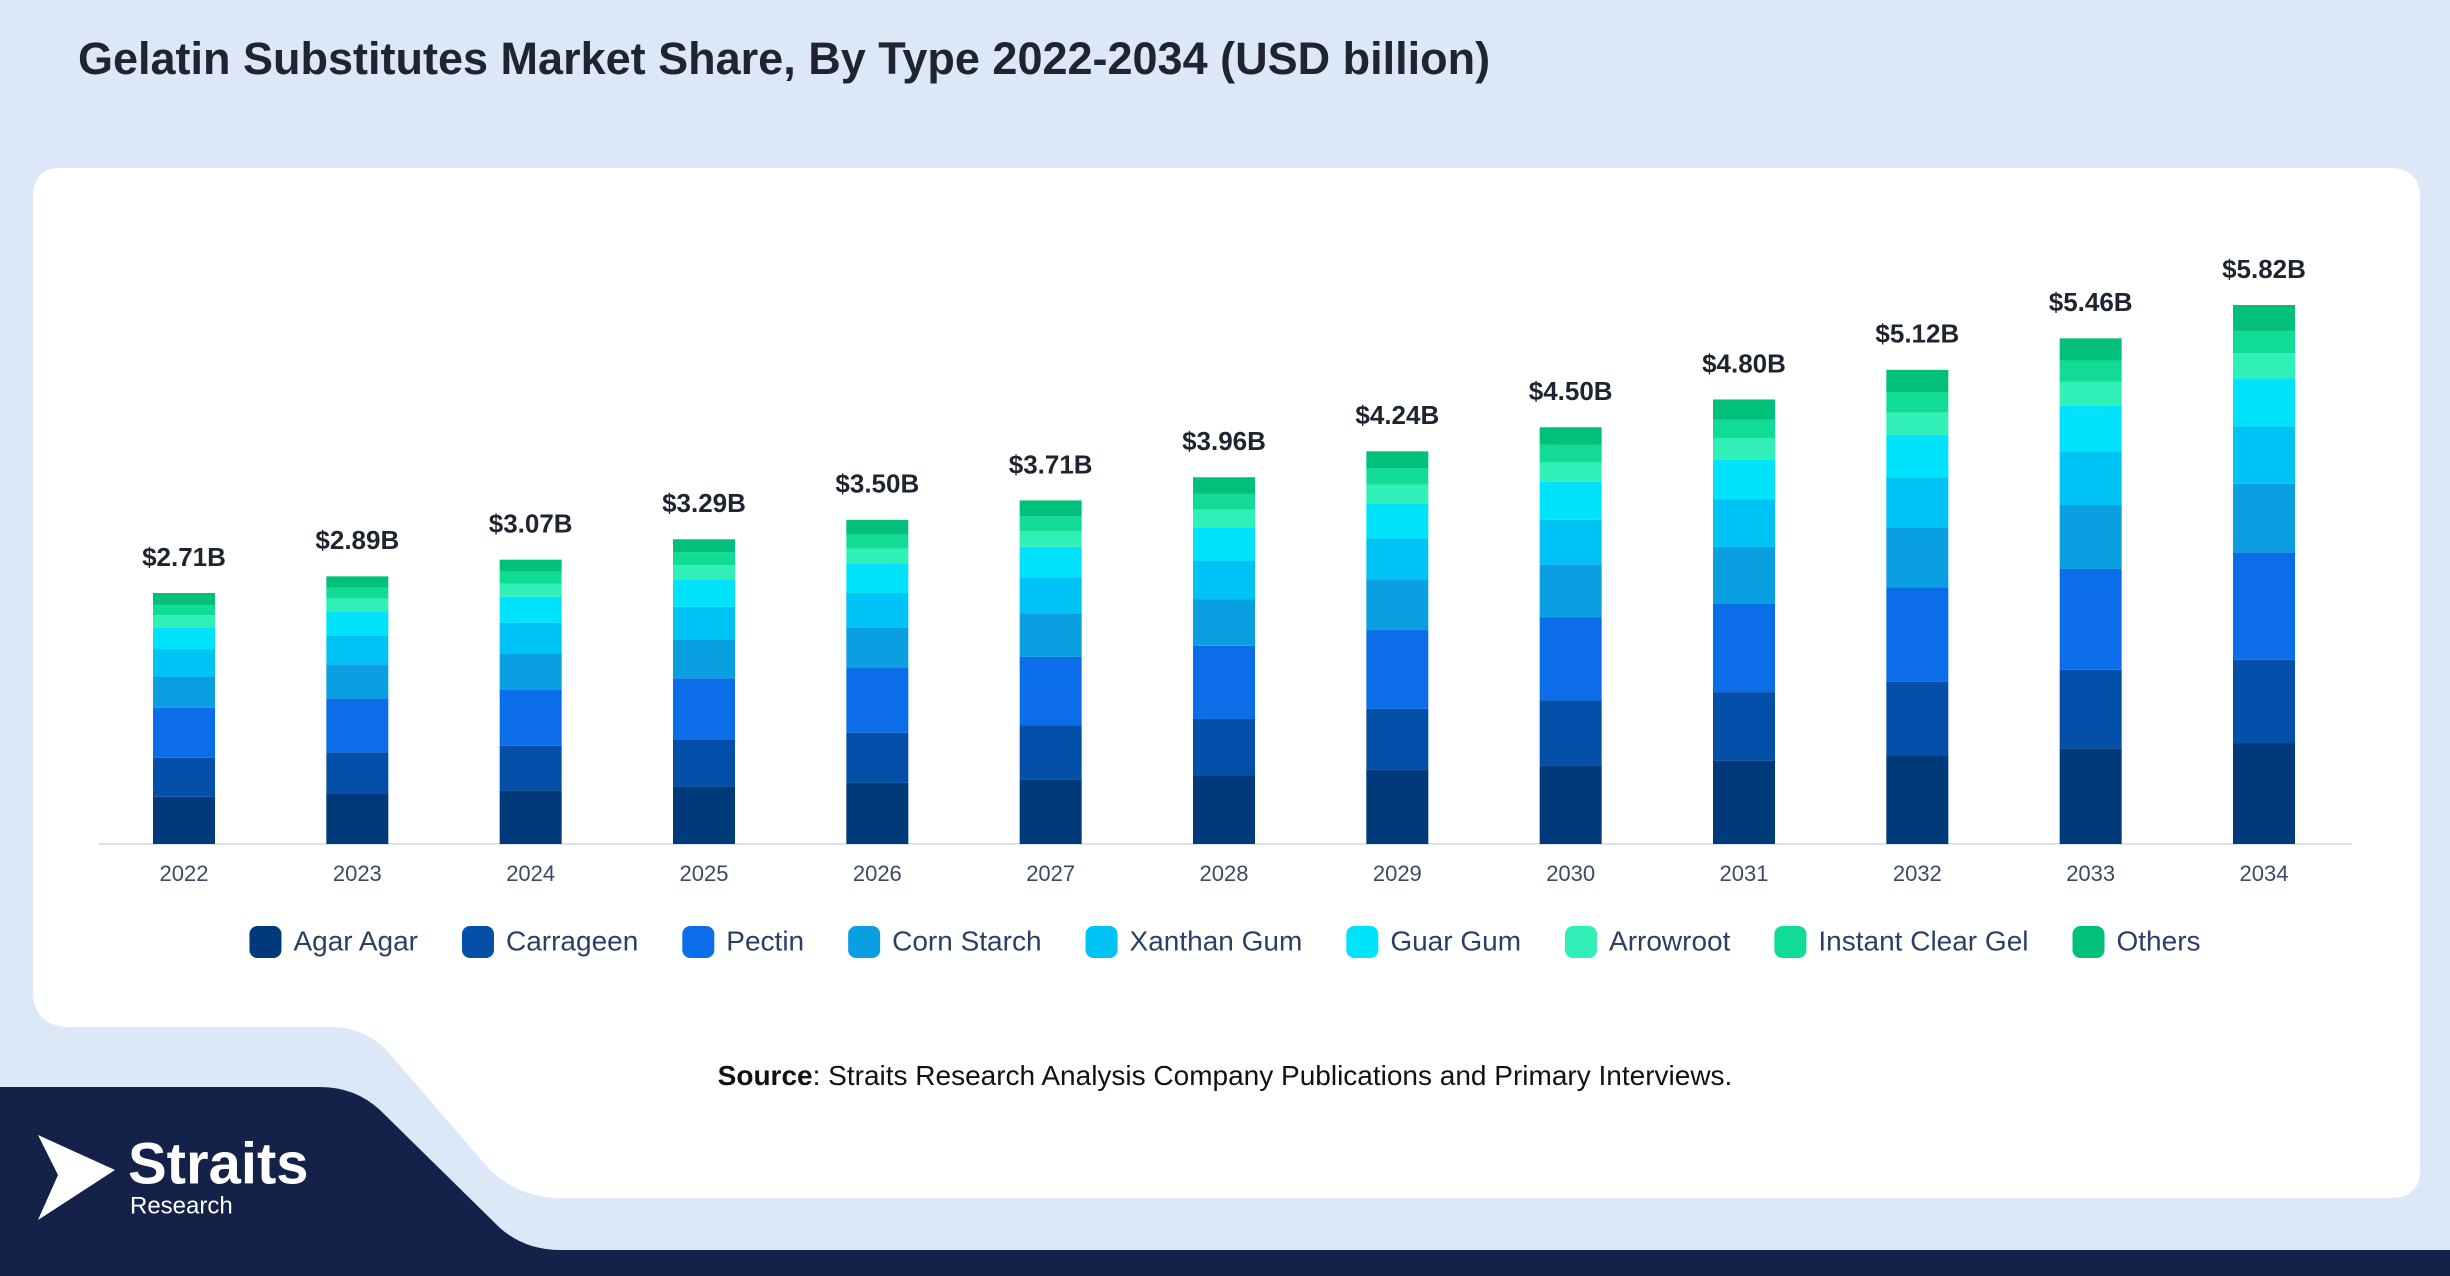 This screenshot has height=1276, width=2450. I want to click on footer-band, so click(1225, 1181).